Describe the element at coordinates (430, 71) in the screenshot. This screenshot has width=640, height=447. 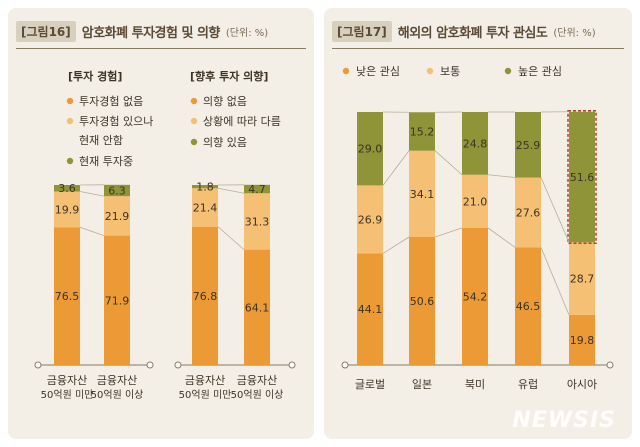
I see `legend-dot-normal-interest` at that location.